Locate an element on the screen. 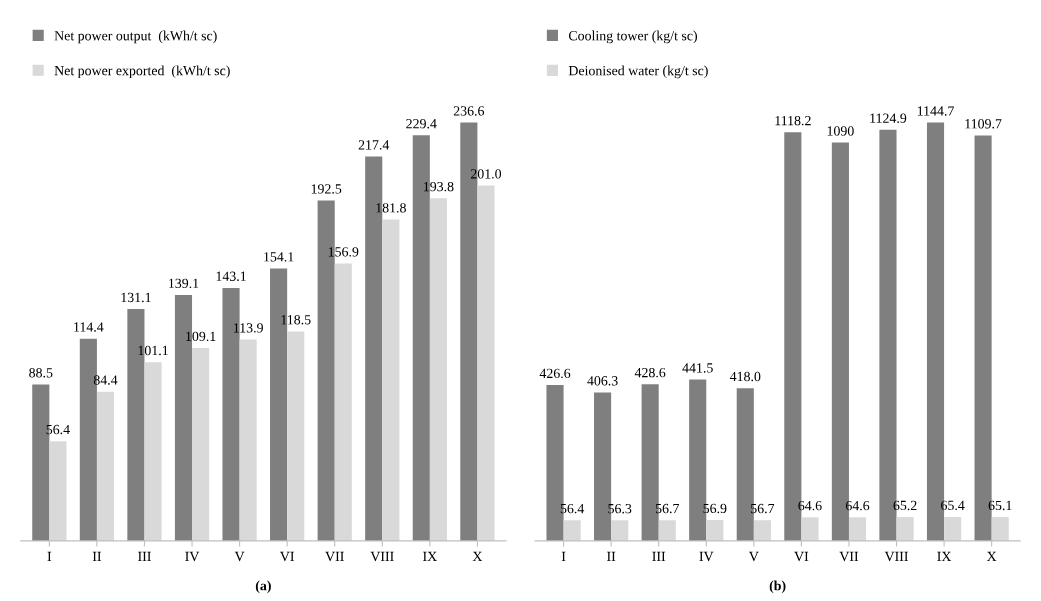 This screenshot has width=1041, height=601. data-label: 139.1 is located at coordinates (184, 283).